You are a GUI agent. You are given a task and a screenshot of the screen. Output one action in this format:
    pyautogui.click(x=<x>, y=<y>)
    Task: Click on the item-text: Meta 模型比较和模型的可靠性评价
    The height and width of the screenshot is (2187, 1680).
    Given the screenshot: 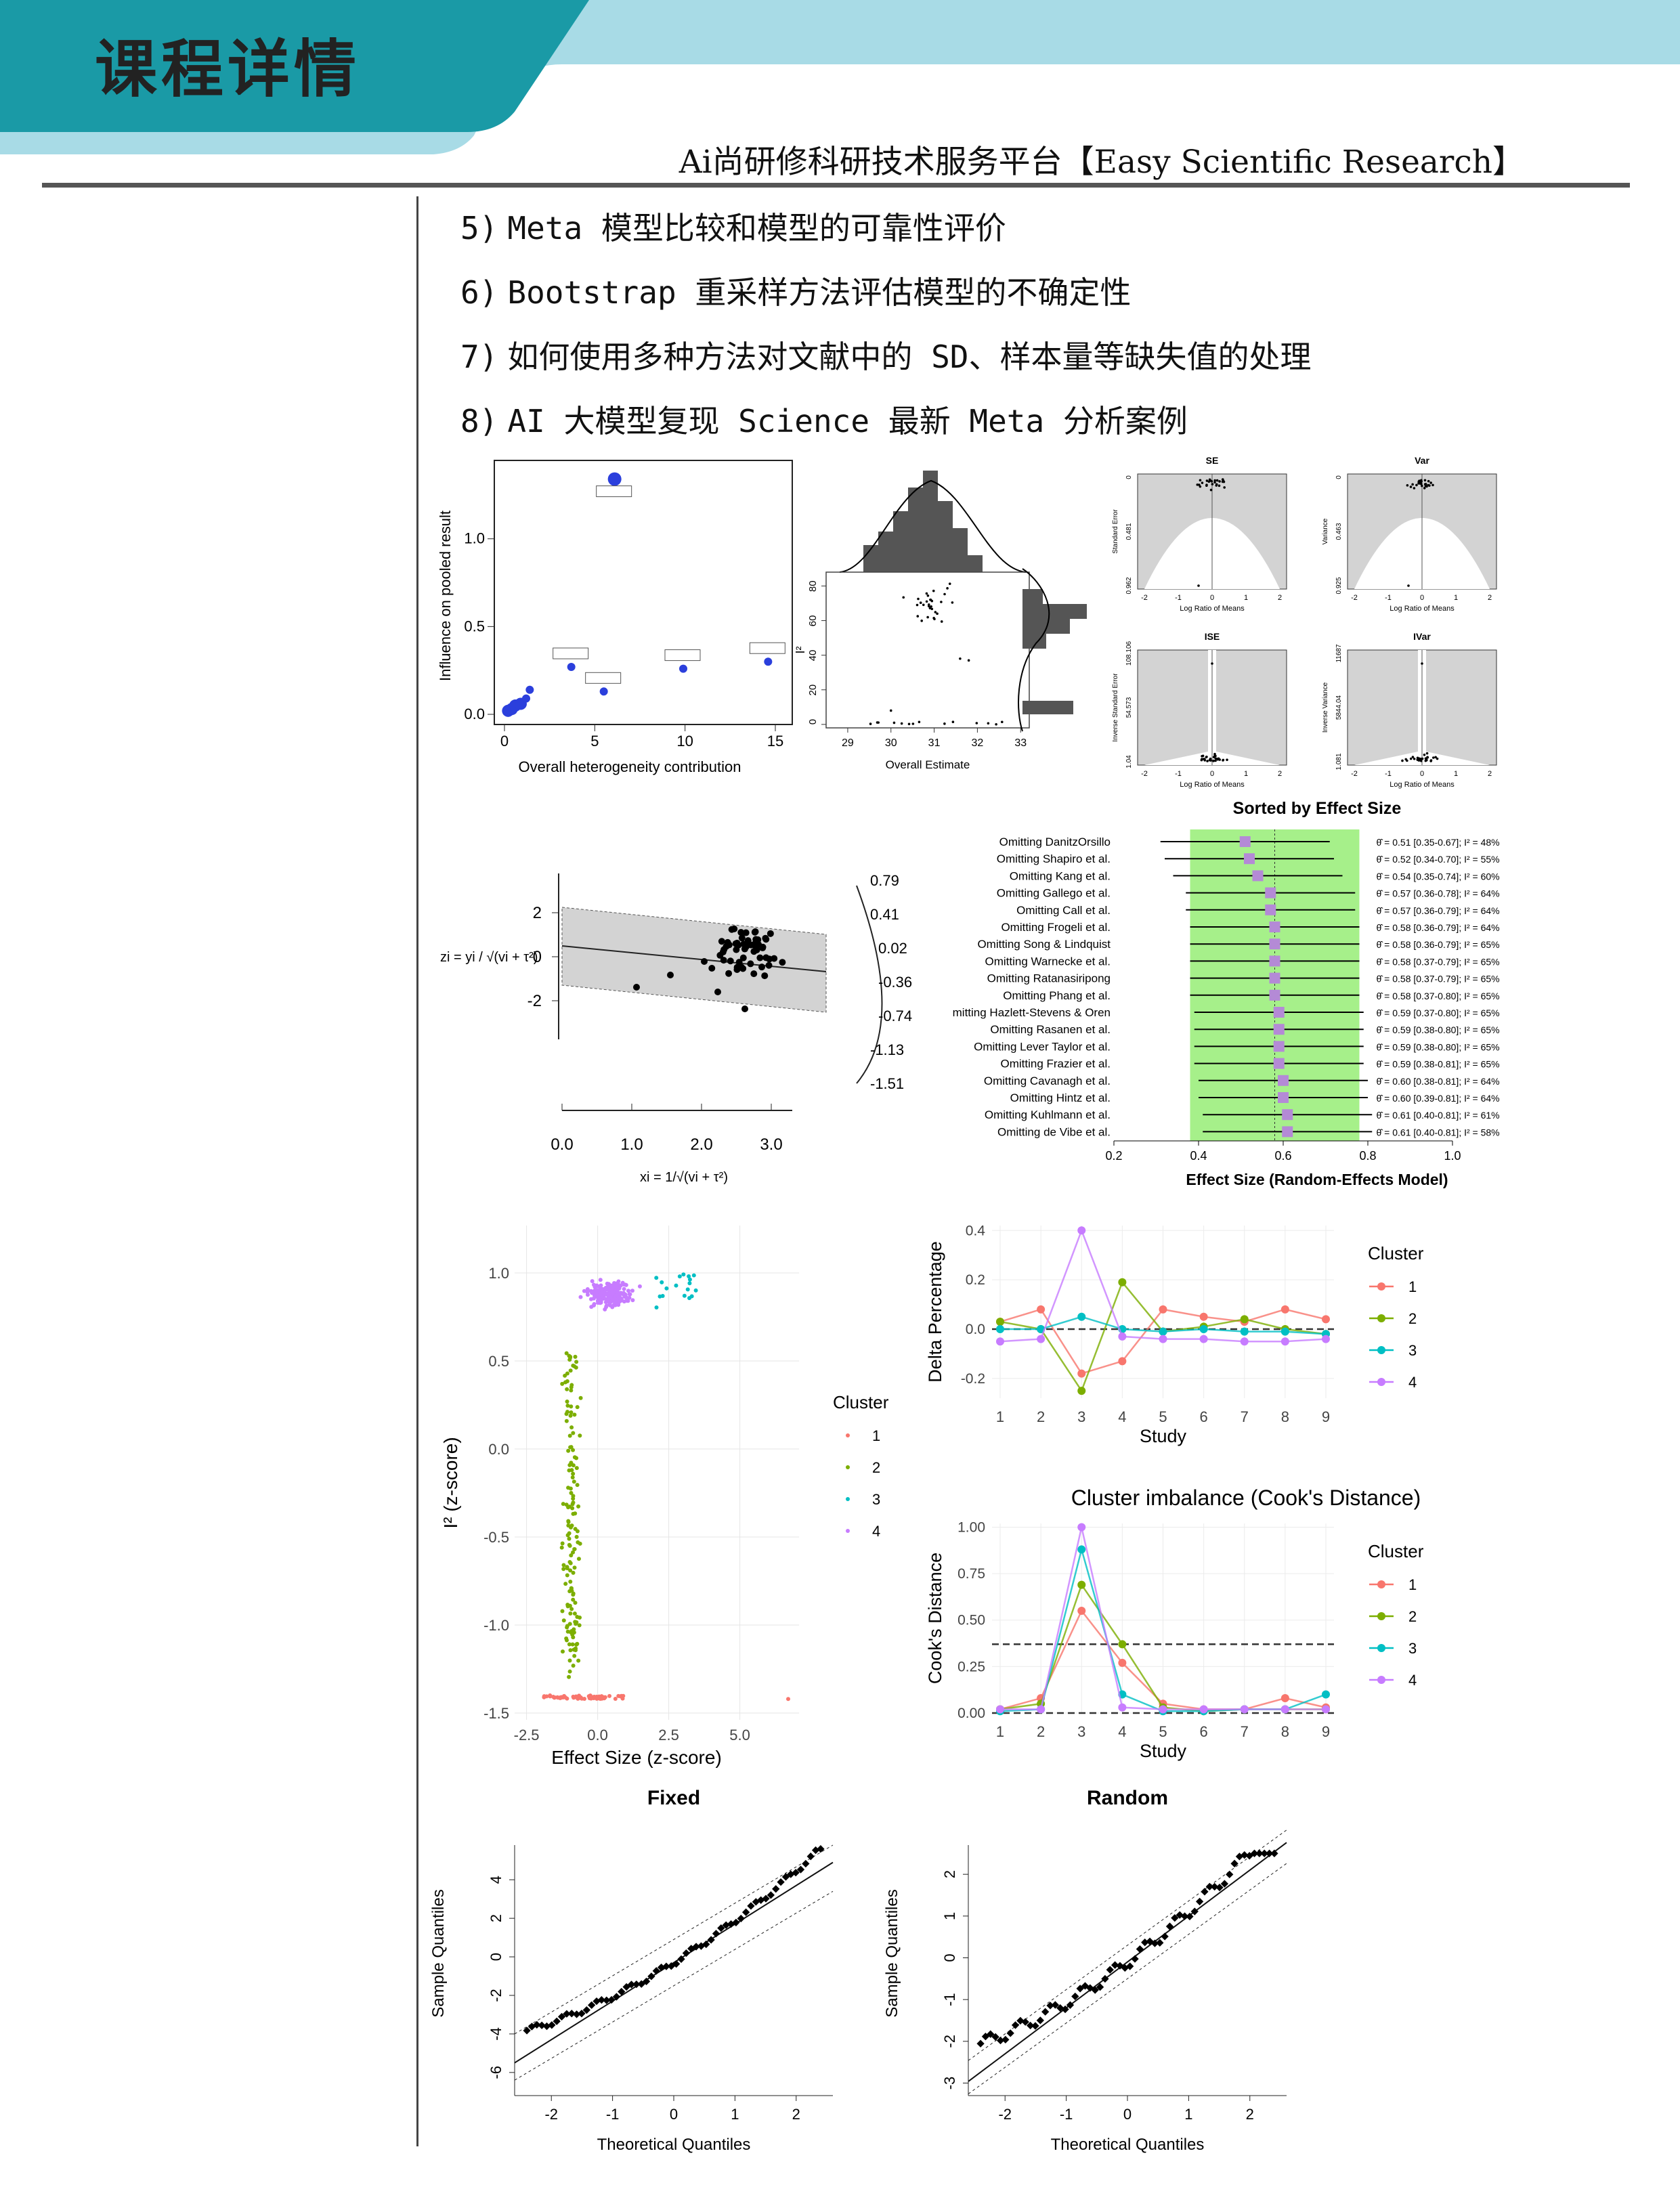 What is the action you would take?
    pyautogui.click(x=756, y=228)
    